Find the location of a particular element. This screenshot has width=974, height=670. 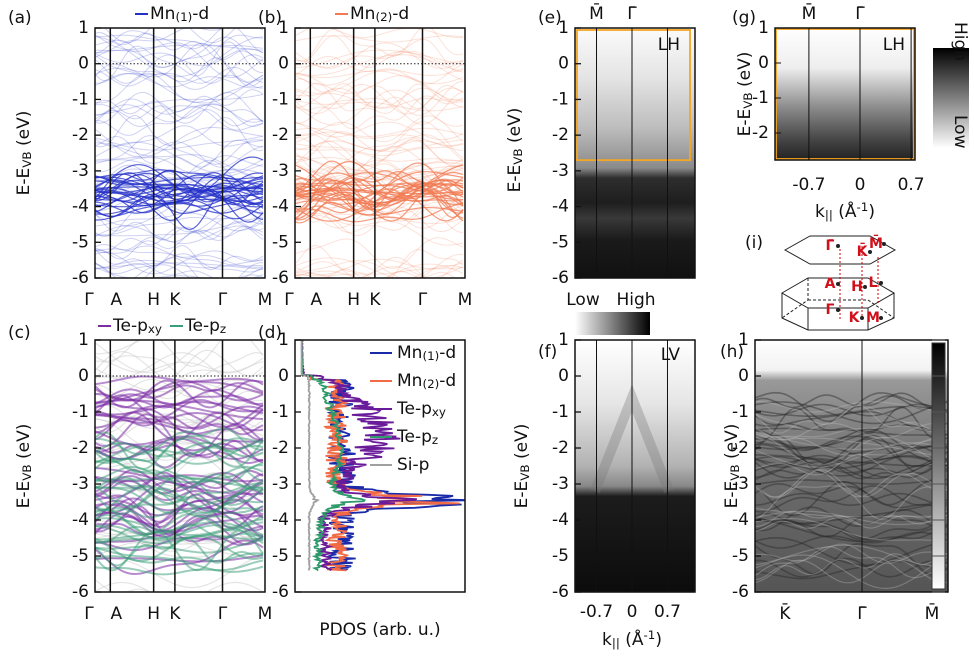

colorbar is located at coordinates (938, 466).